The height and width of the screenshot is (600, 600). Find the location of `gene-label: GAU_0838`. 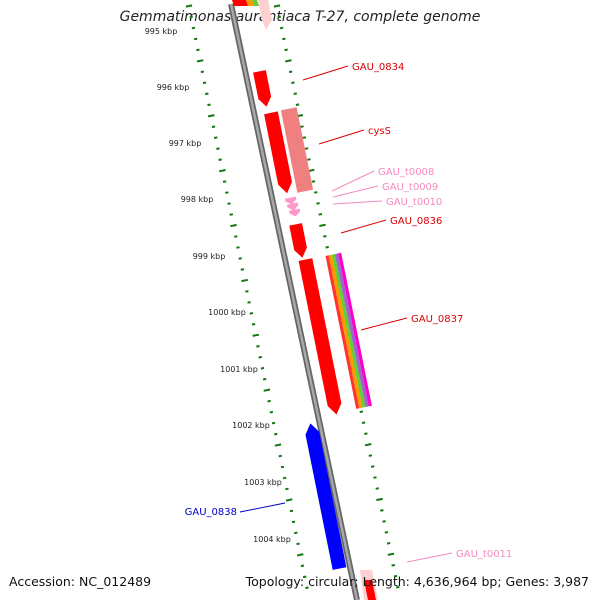

gene-label: GAU_0838 is located at coordinates (211, 512).